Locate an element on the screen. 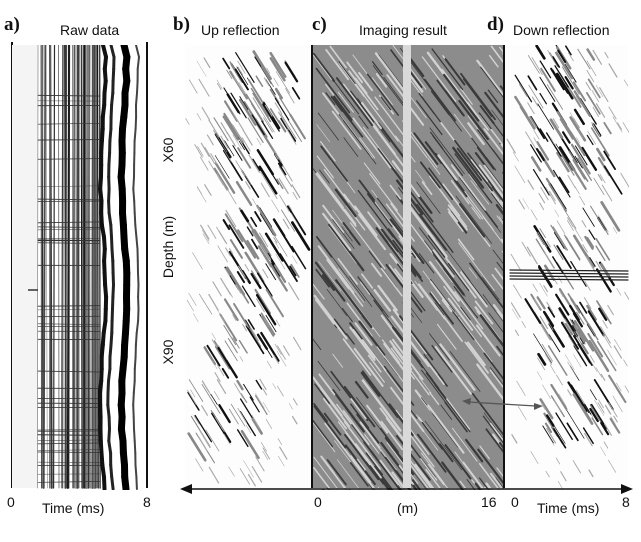 The height and width of the screenshot is (542, 641). imaging-result-x-end: 16 is located at coordinates (489, 502).